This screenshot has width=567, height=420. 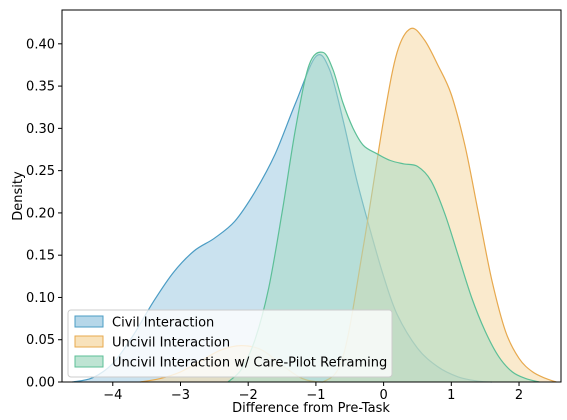 What do you see at coordinates (18, 196) in the screenshot?
I see `y-axis-label: Density` at bounding box center [18, 196].